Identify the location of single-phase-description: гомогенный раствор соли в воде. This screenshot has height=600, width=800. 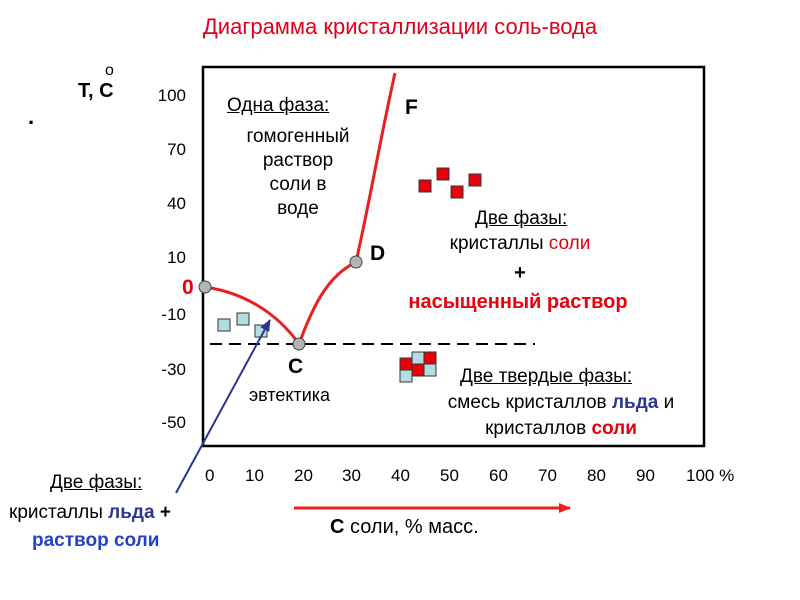
(298, 172).